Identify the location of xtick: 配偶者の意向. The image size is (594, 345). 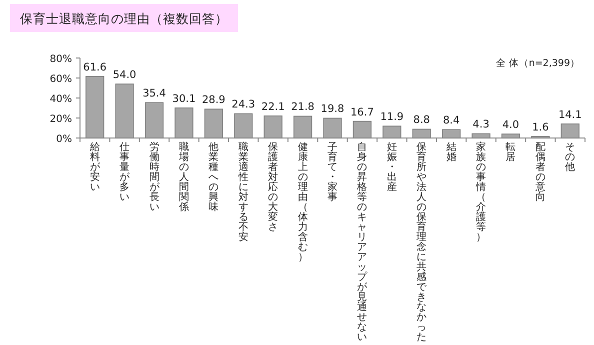
(540, 174).